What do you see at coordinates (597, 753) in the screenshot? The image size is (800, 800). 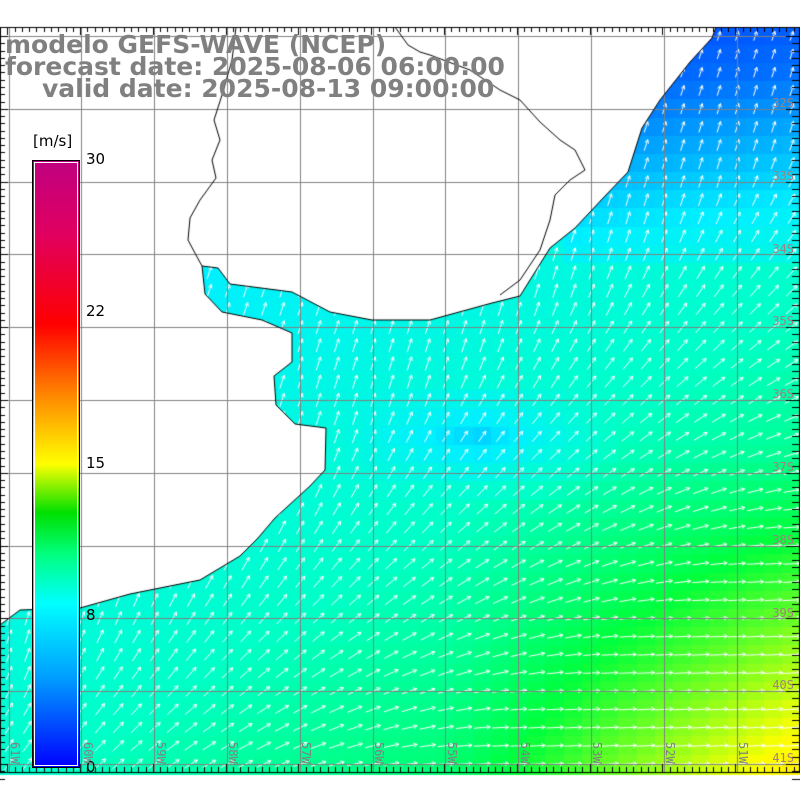 I see `longitude-label: 53W` at bounding box center [597, 753].